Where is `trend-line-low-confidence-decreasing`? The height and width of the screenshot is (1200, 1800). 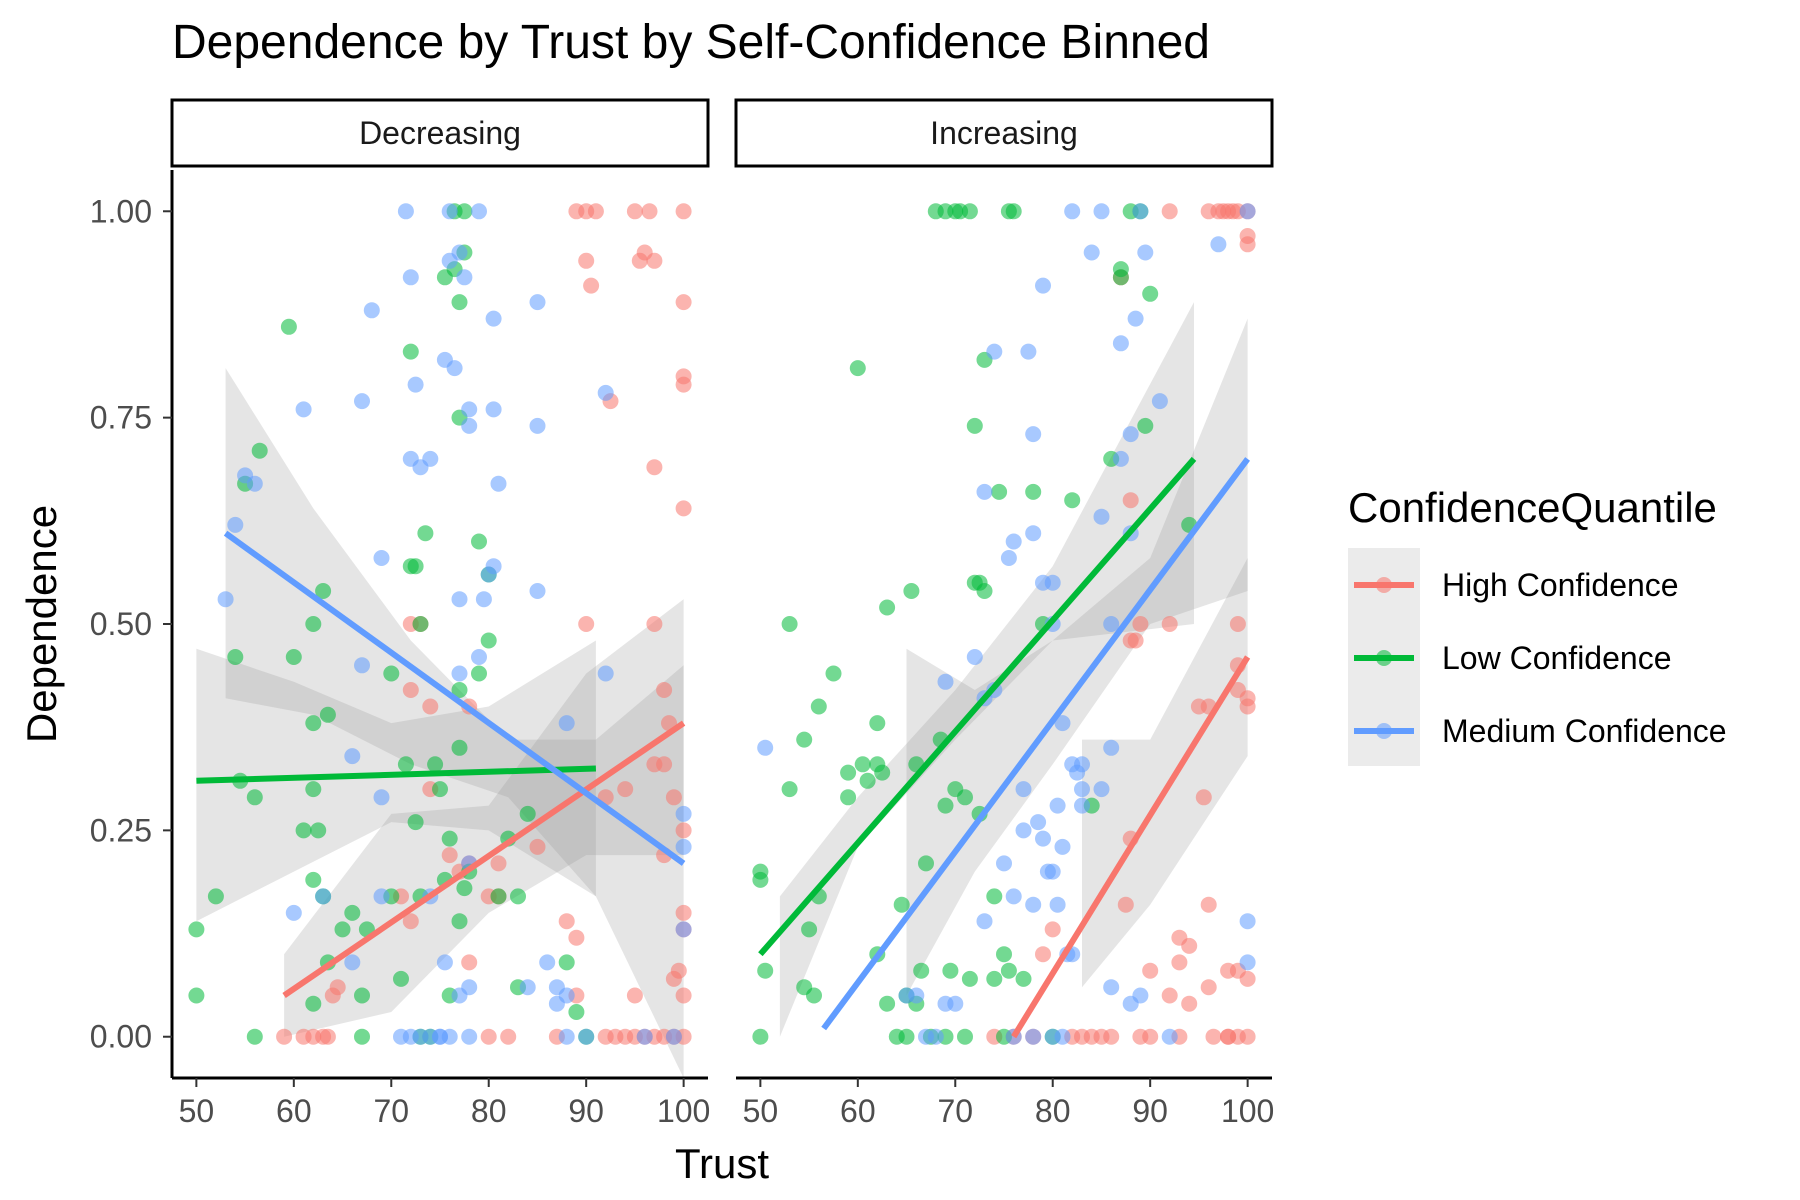
trend-line-low-confidence-decreasing is located at coordinates (396, 774).